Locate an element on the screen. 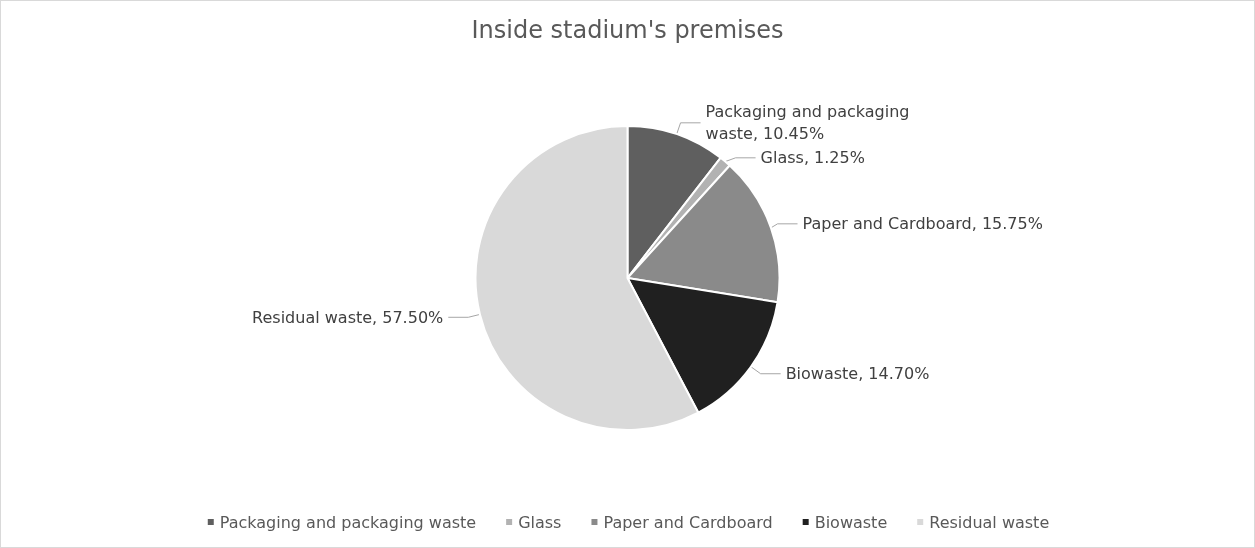 The height and width of the screenshot is (548, 1255). legend-label: Packaging and packaging waste is located at coordinates (348, 522).